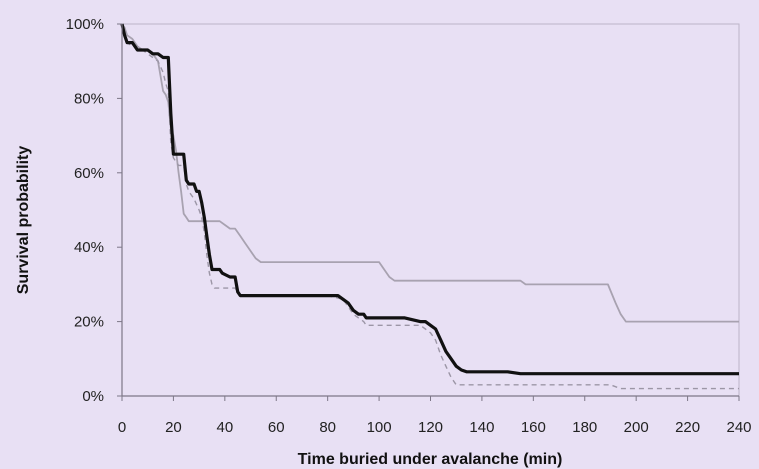 Image resolution: width=759 pixels, height=469 pixels. Describe the element at coordinates (173, 427) in the screenshot. I see `x-tick-label: 20` at that location.